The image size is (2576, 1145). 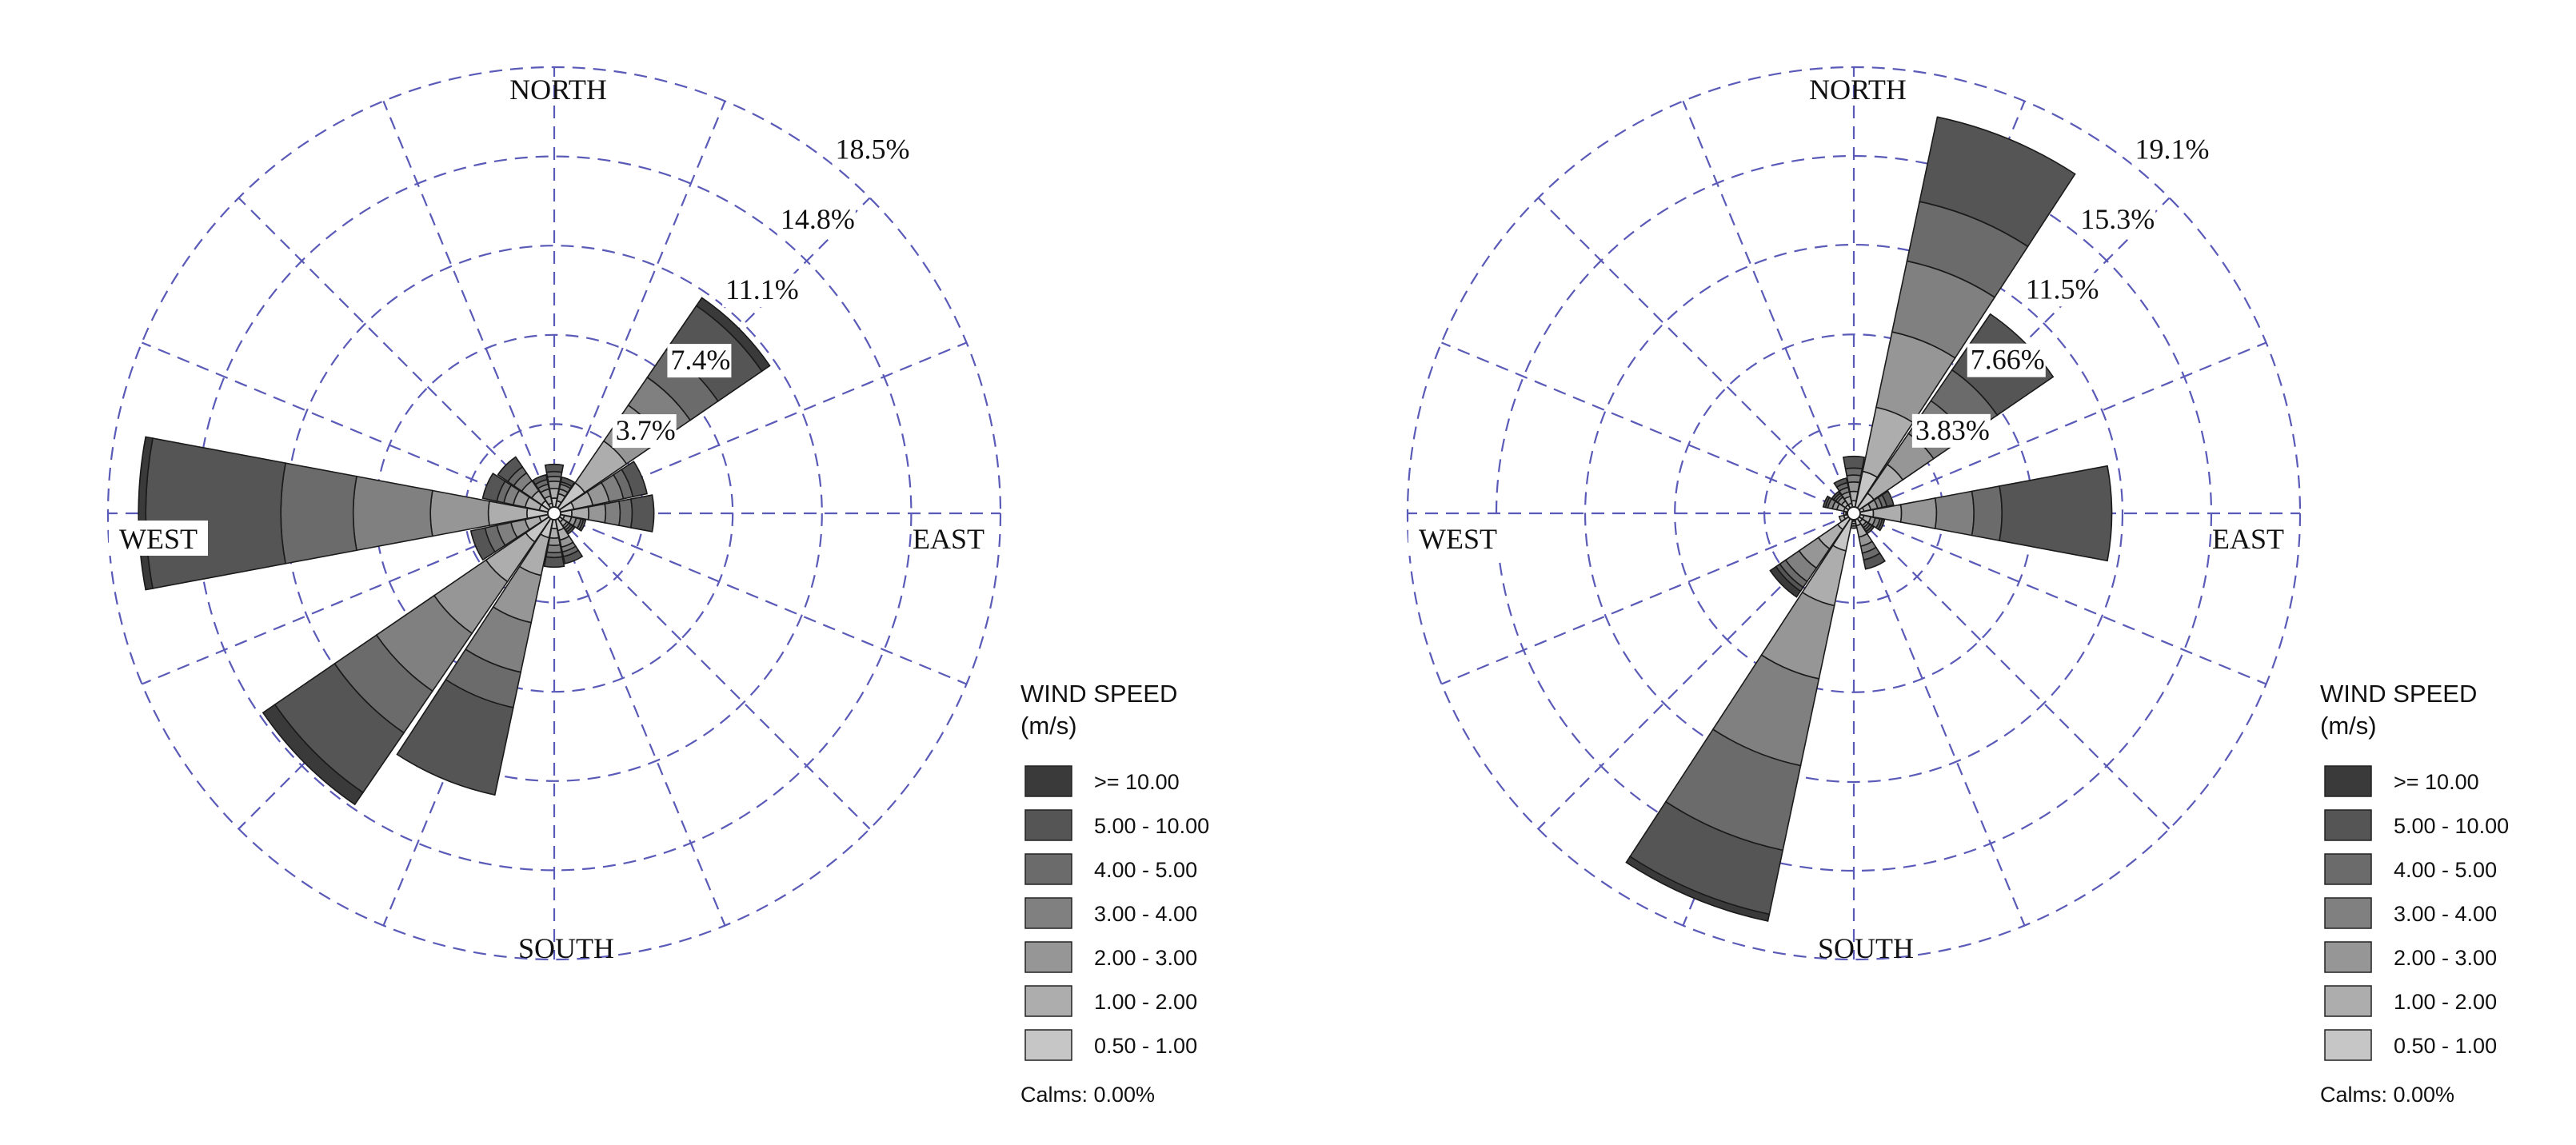 I want to click on svg-text: 19.1%, so click(x=2172, y=149).